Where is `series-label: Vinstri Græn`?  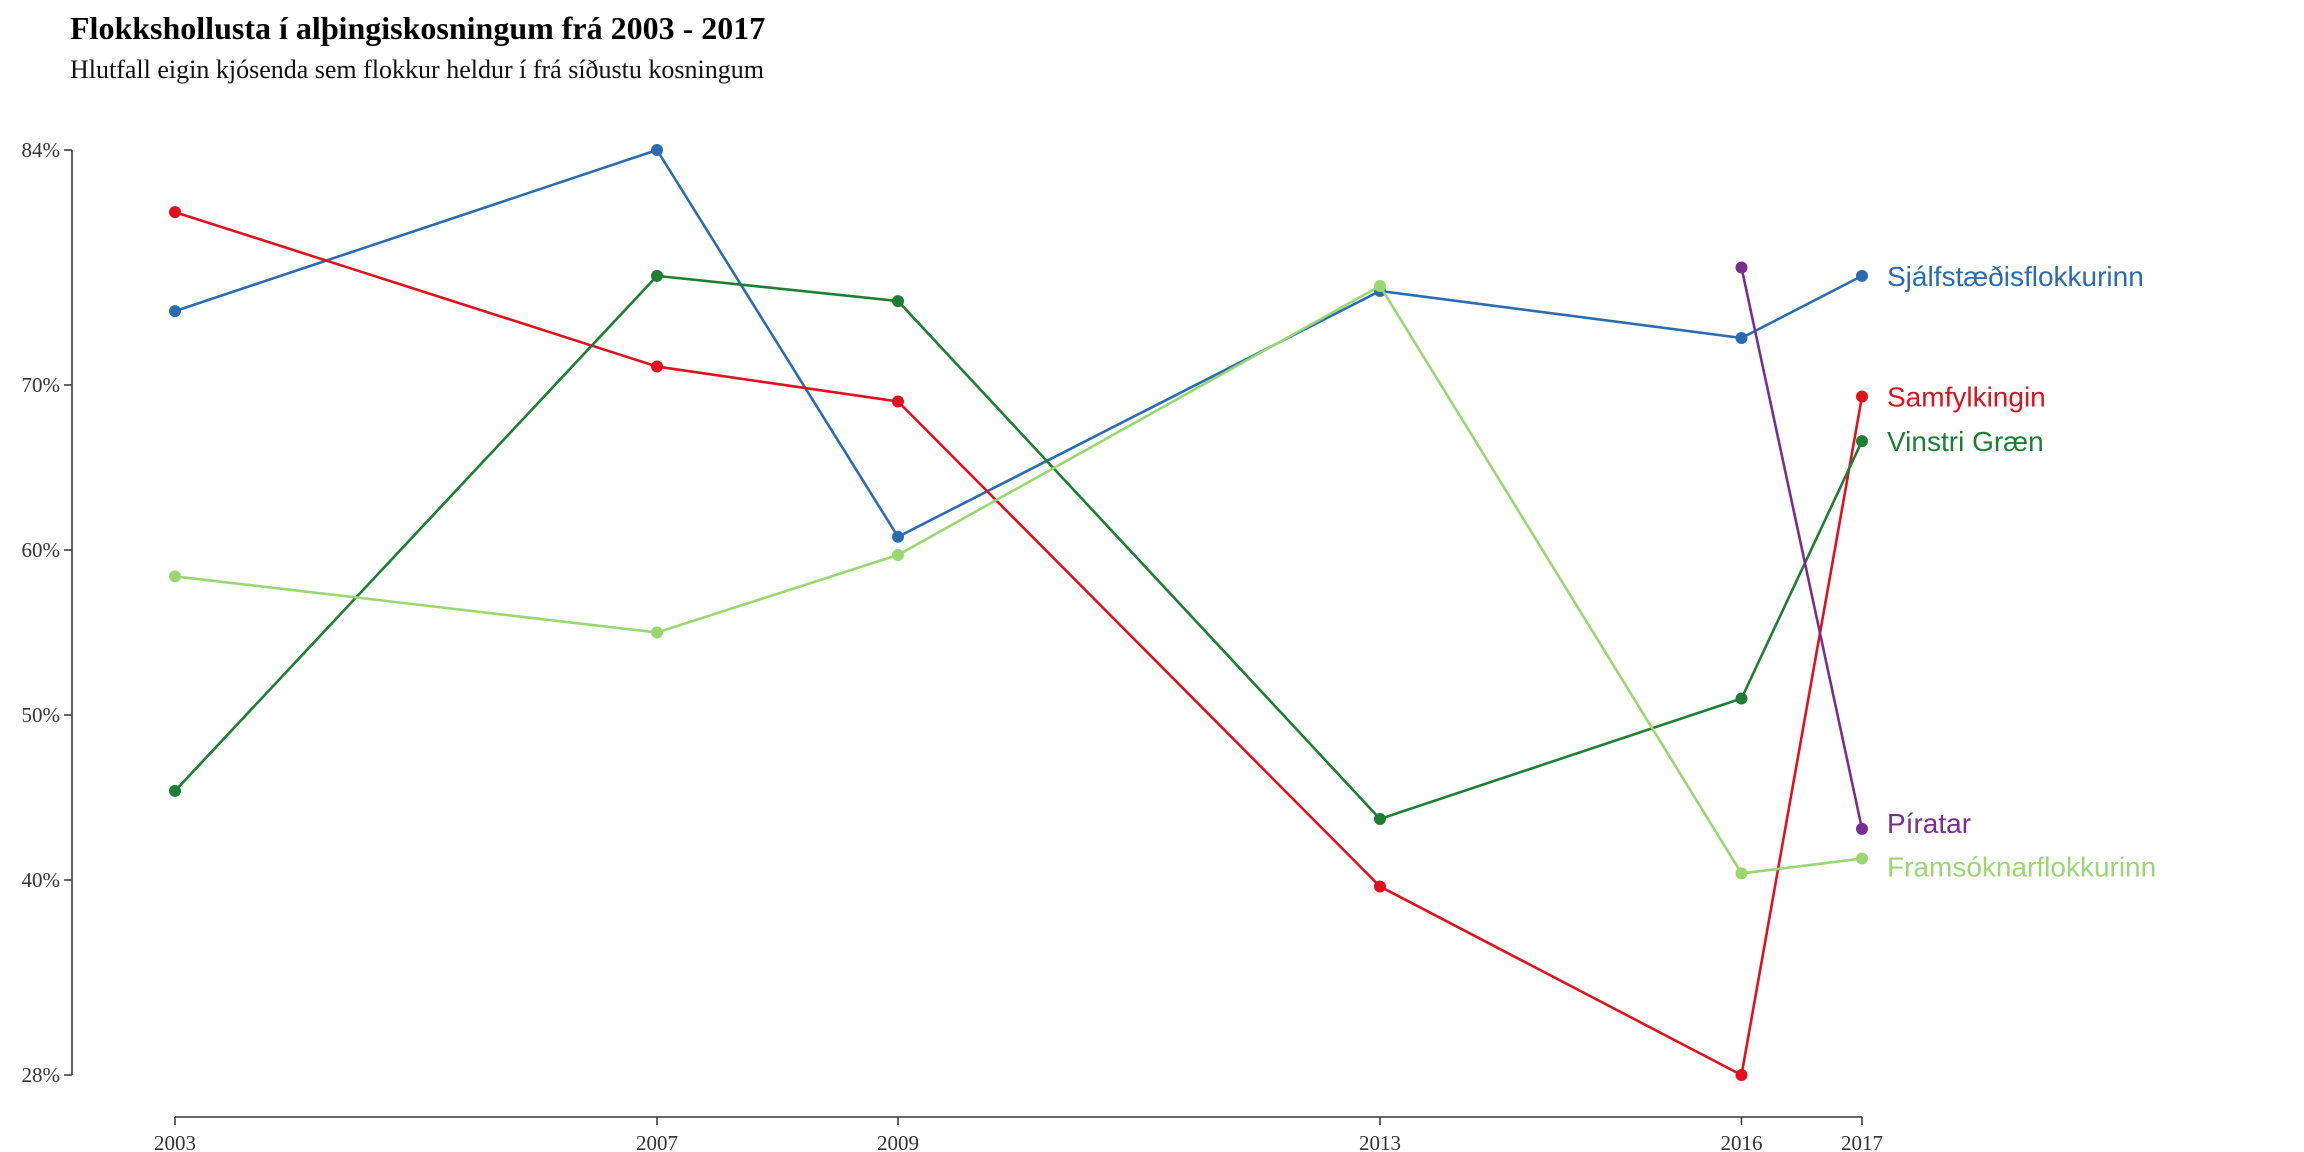 series-label: Vinstri Græn is located at coordinates (1965, 441).